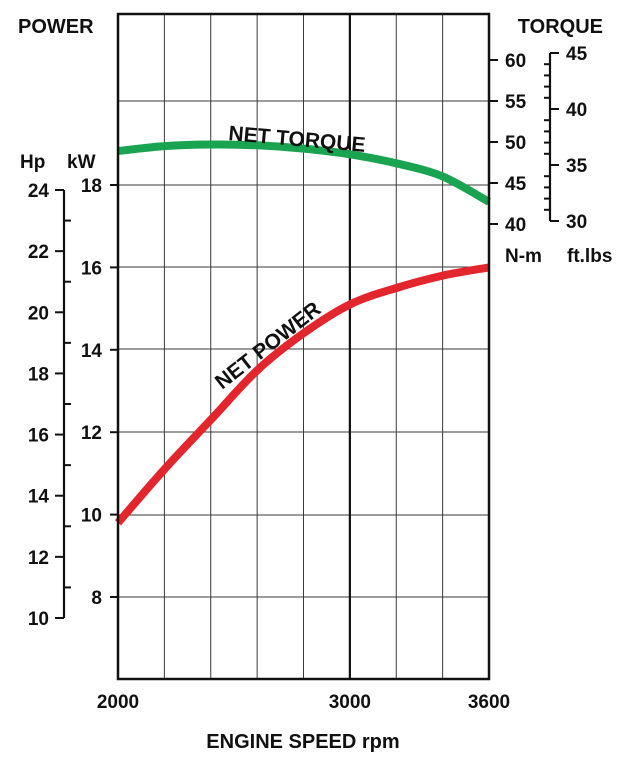 The width and height of the screenshot is (628, 768). Describe the element at coordinates (489, 702) in the screenshot. I see `x-tick-label: 3600` at that location.